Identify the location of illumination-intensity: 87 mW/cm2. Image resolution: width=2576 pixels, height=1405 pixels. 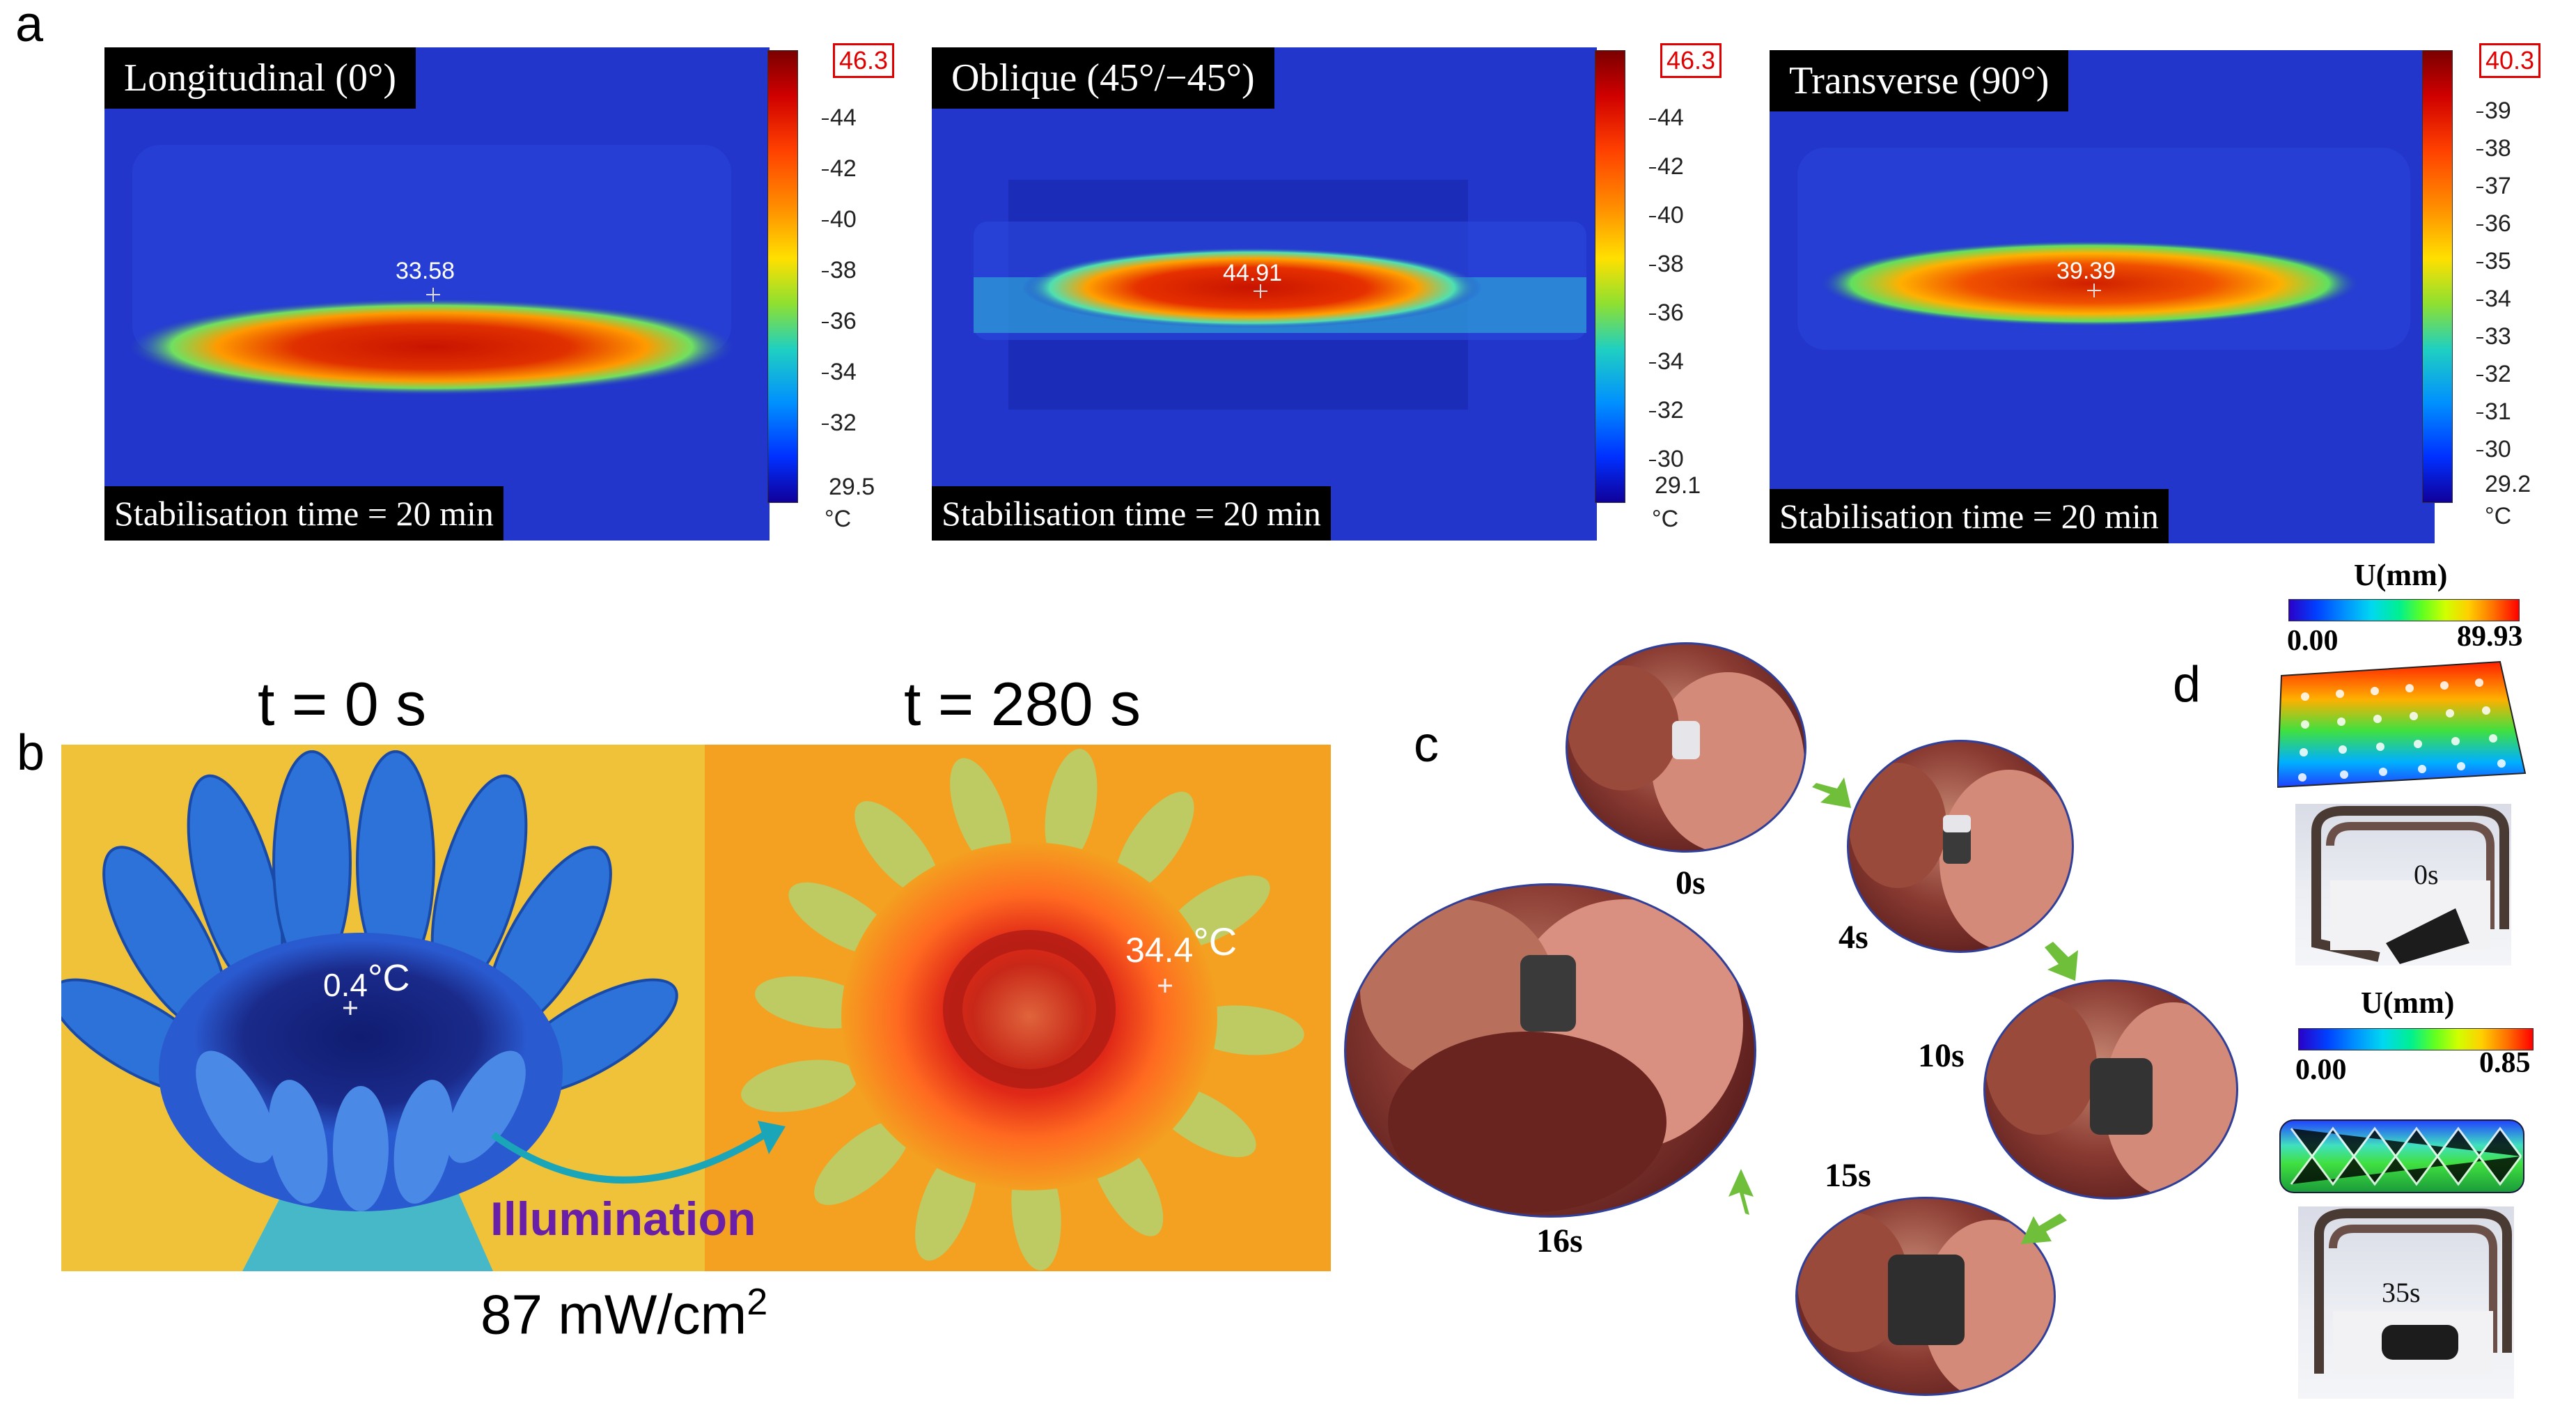
(624, 1313).